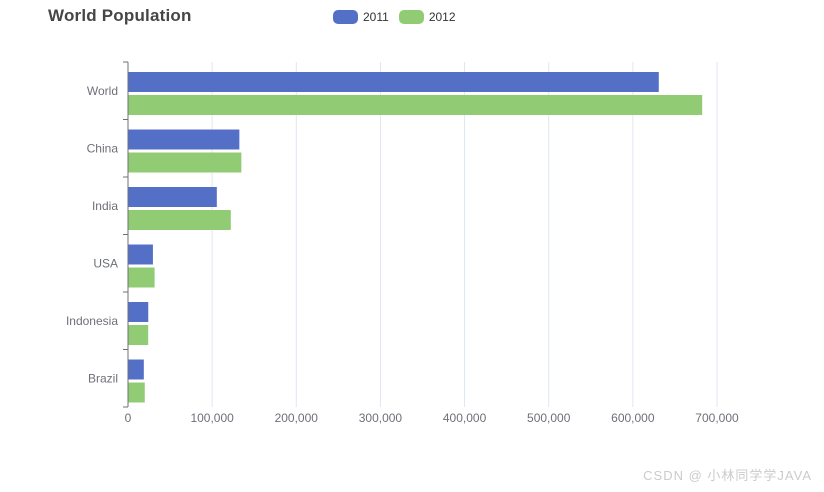 This screenshot has height=492, width=824. Describe the element at coordinates (172, 197) in the screenshot. I see `bar-2011-india` at that location.